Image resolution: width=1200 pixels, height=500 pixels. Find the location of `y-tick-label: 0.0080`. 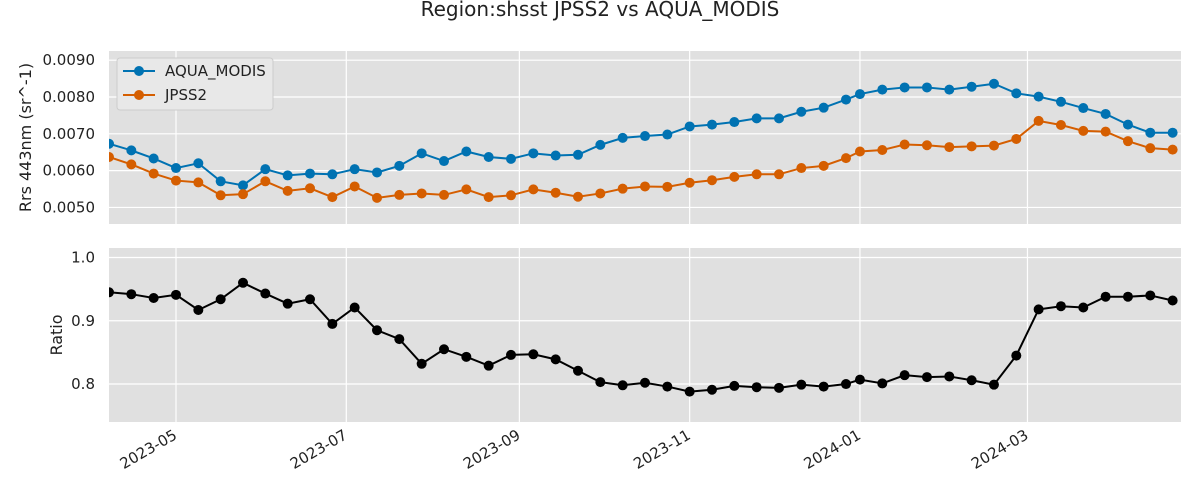

y-tick-label: 0.0080 is located at coordinates (69, 97).